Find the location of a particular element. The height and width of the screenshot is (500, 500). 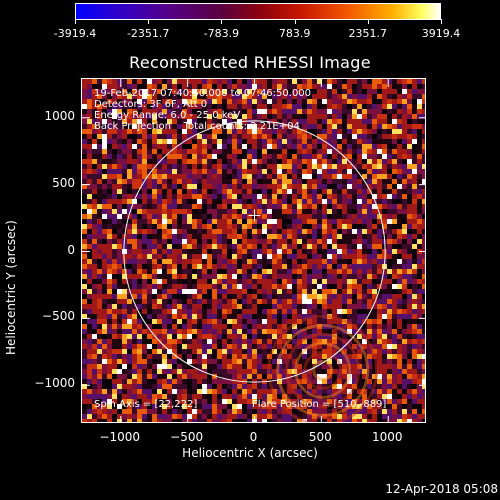

x-tick-label: 0 is located at coordinates (253, 437).